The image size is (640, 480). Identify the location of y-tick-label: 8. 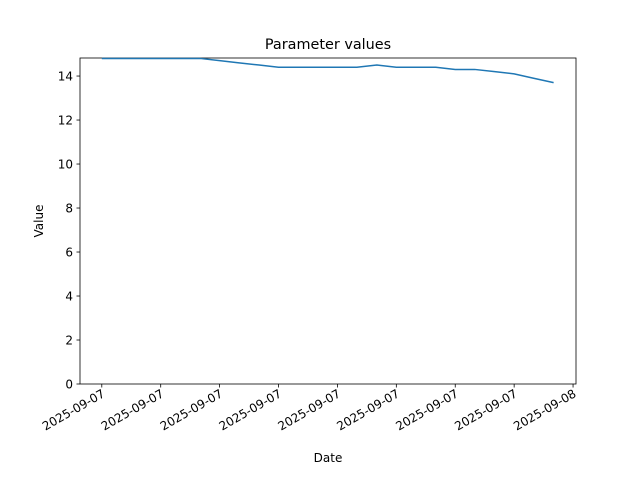
(69, 209).